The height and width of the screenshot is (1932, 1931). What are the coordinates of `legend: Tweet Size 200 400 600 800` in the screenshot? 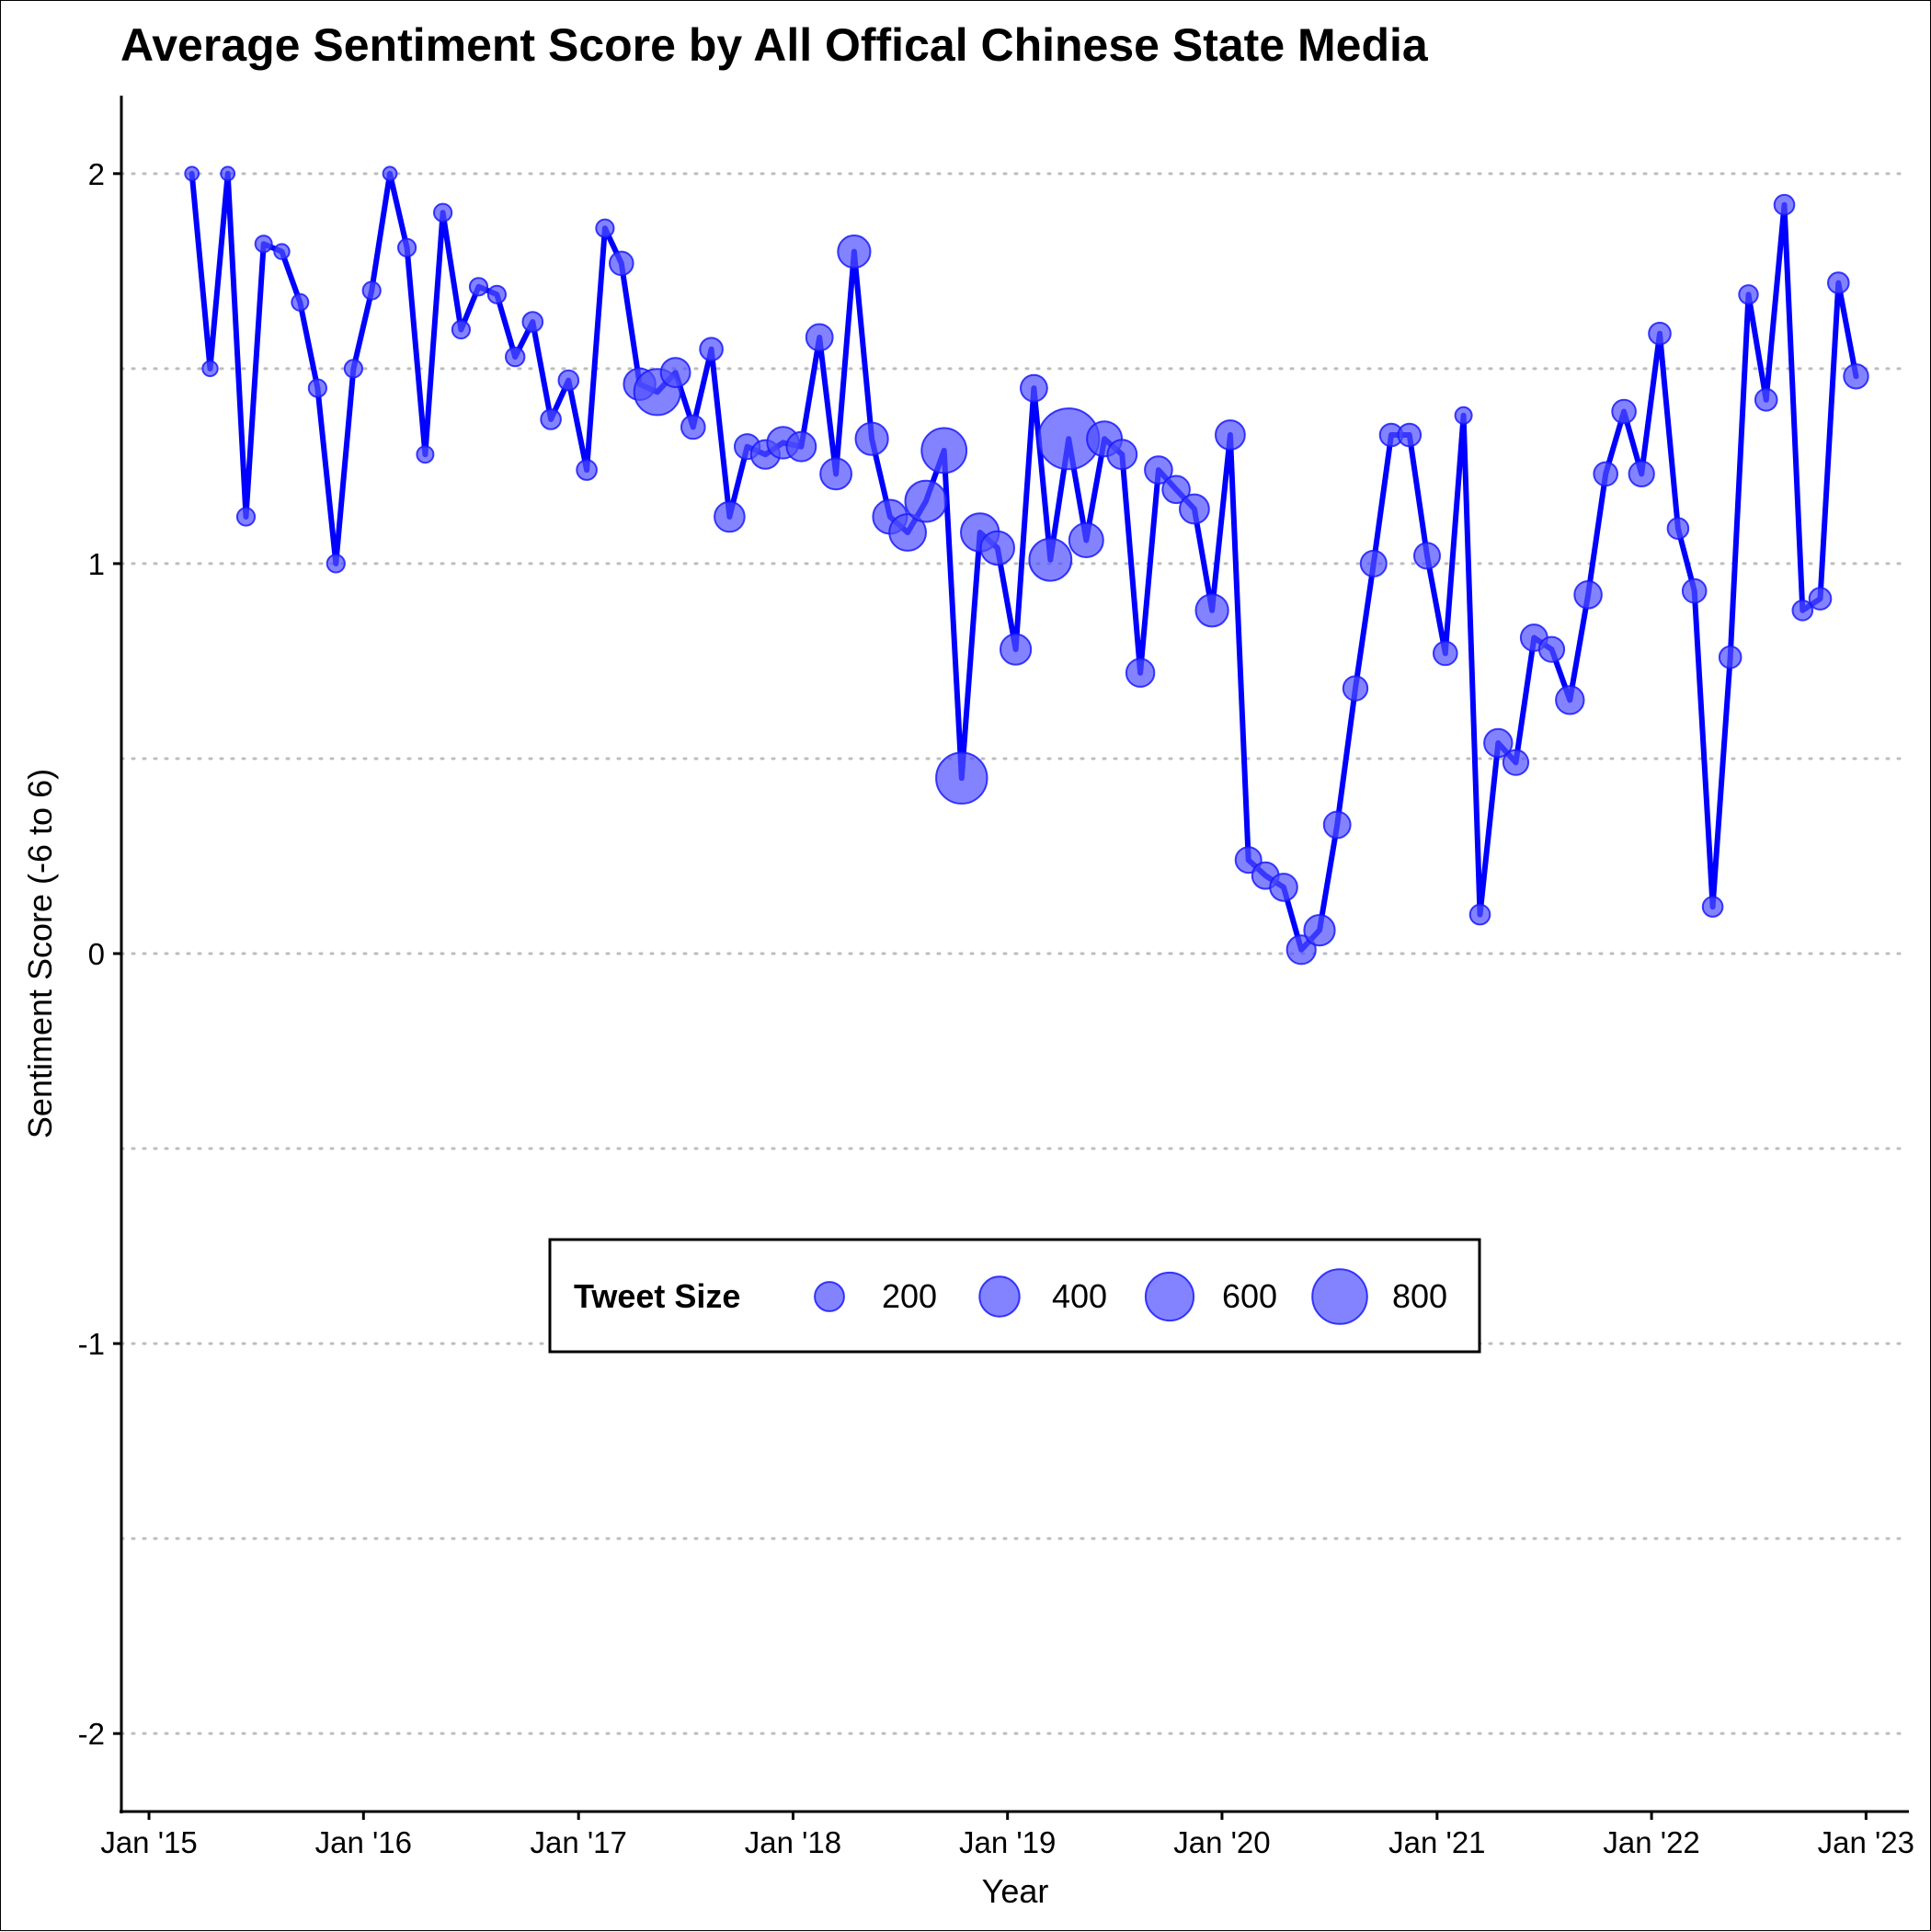 It's located at (1015, 1296).